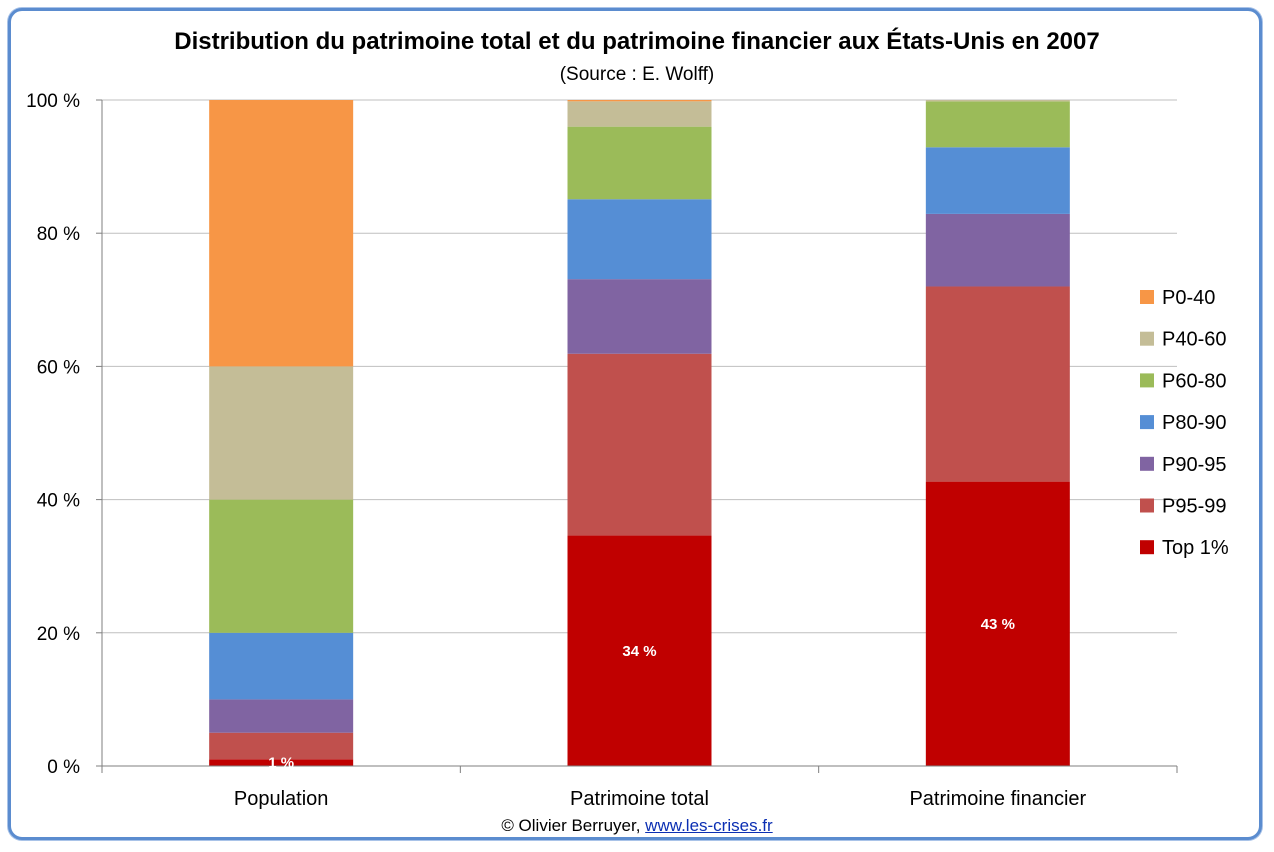 Image resolution: width=1274 pixels, height=852 pixels. I want to click on legend-label: P95-99, so click(1194, 507).